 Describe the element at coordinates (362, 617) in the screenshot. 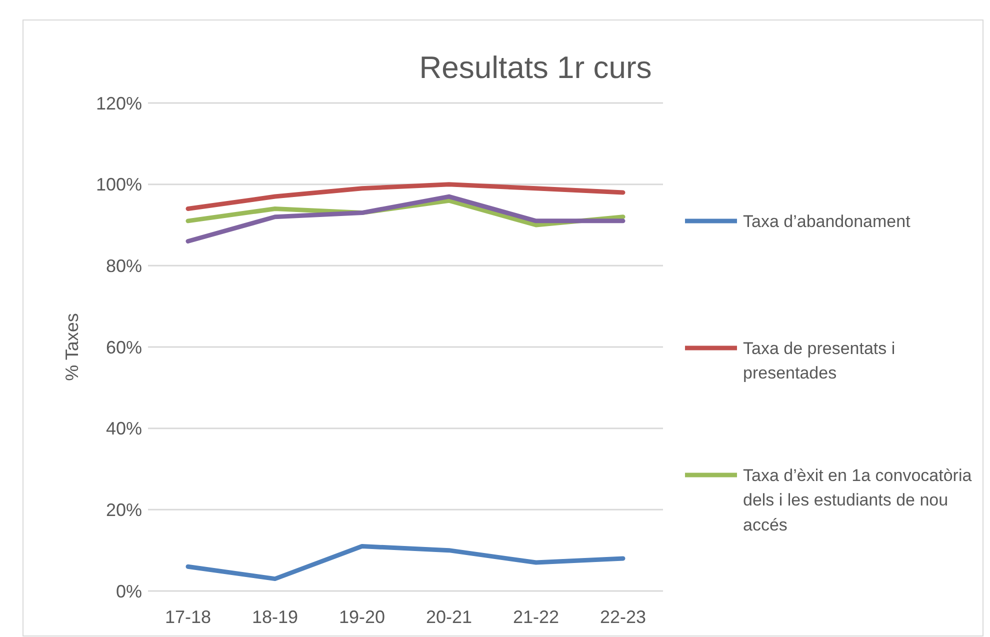

I see `x-tick-label: 19-20` at that location.